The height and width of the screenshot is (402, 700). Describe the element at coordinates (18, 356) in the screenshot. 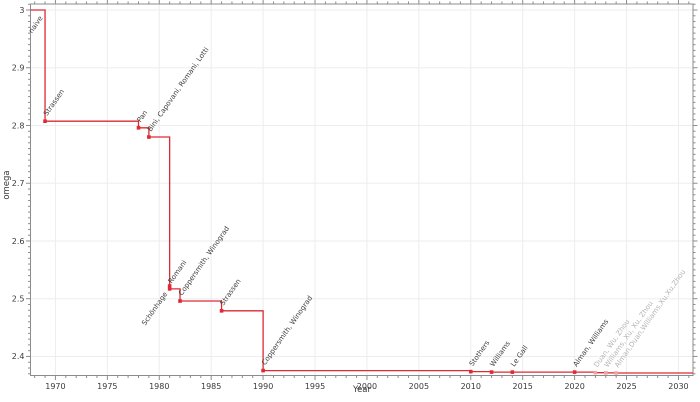

I see `y-tick-label: 2.4` at that location.